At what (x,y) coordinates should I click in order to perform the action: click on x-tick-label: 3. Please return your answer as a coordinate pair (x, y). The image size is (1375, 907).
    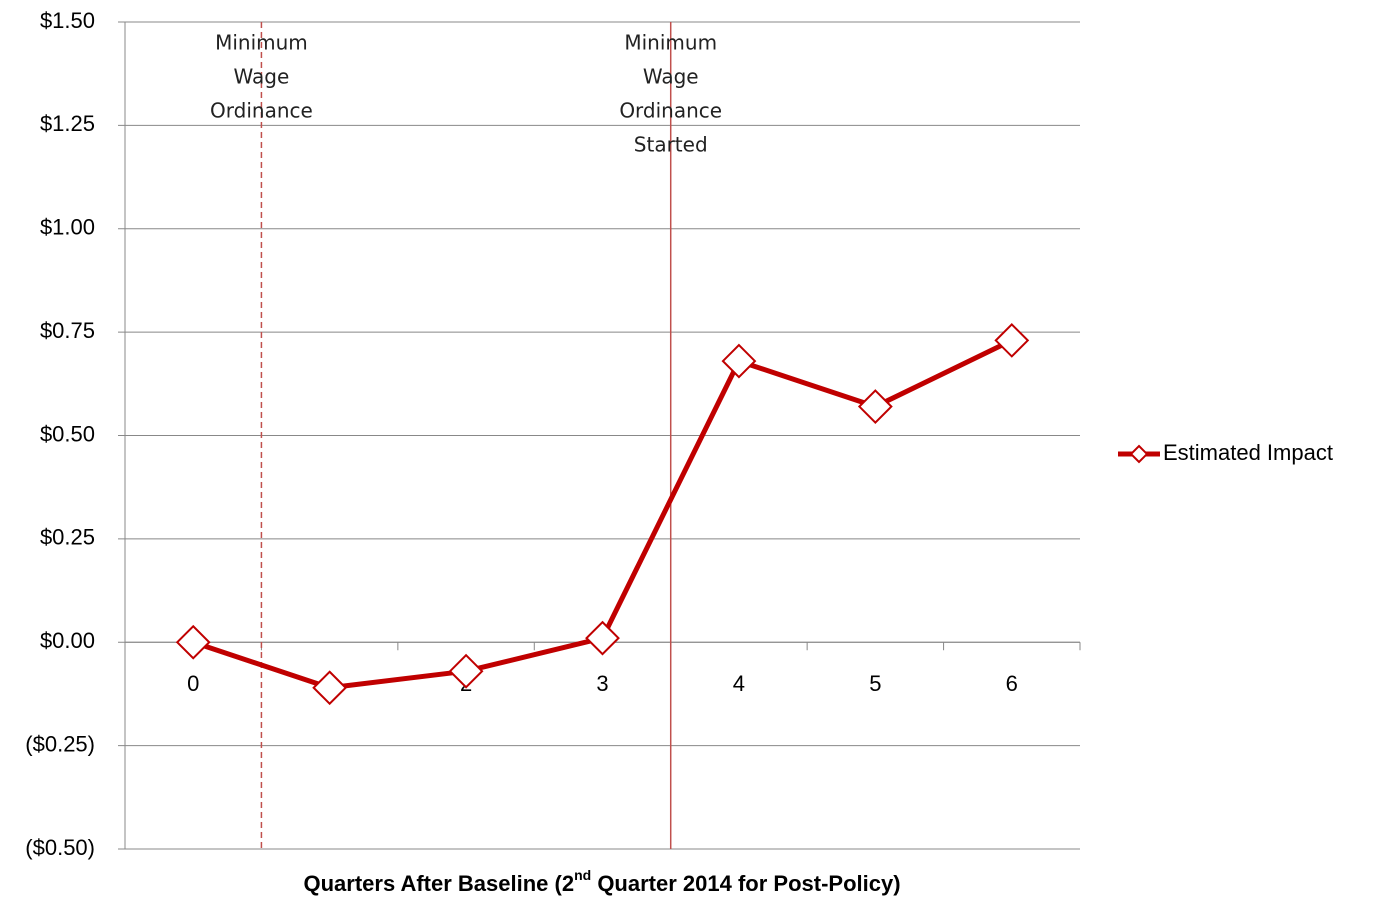
    Looking at the image, I should click on (602, 683).